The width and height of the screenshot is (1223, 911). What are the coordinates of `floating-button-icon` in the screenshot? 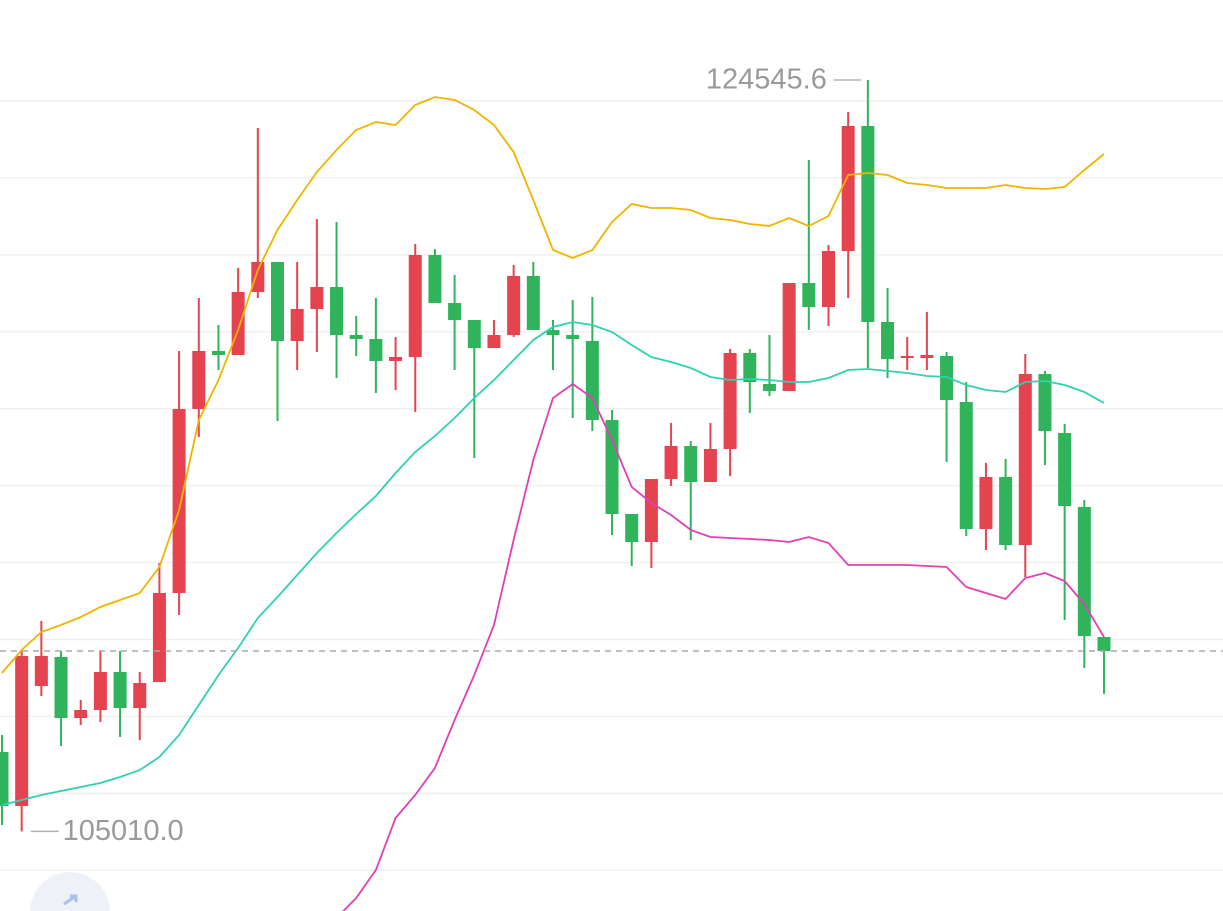 It's located at (70, 900).